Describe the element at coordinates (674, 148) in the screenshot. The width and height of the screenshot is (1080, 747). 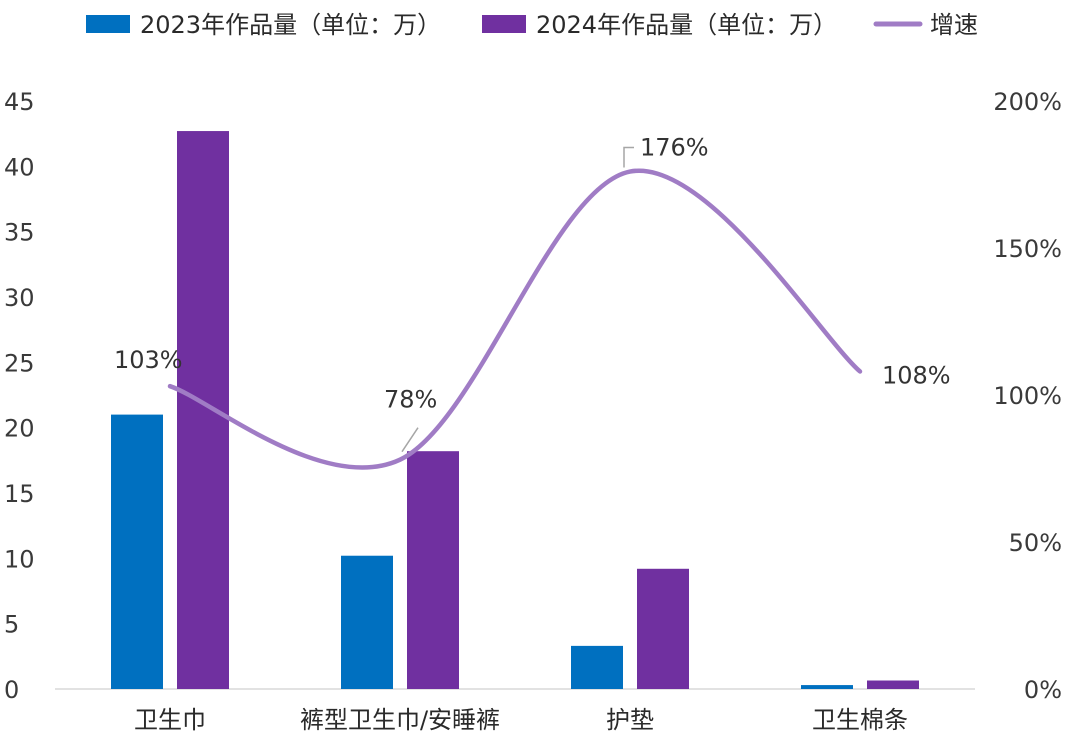
I see `growth-data-label: 176%` at that location.